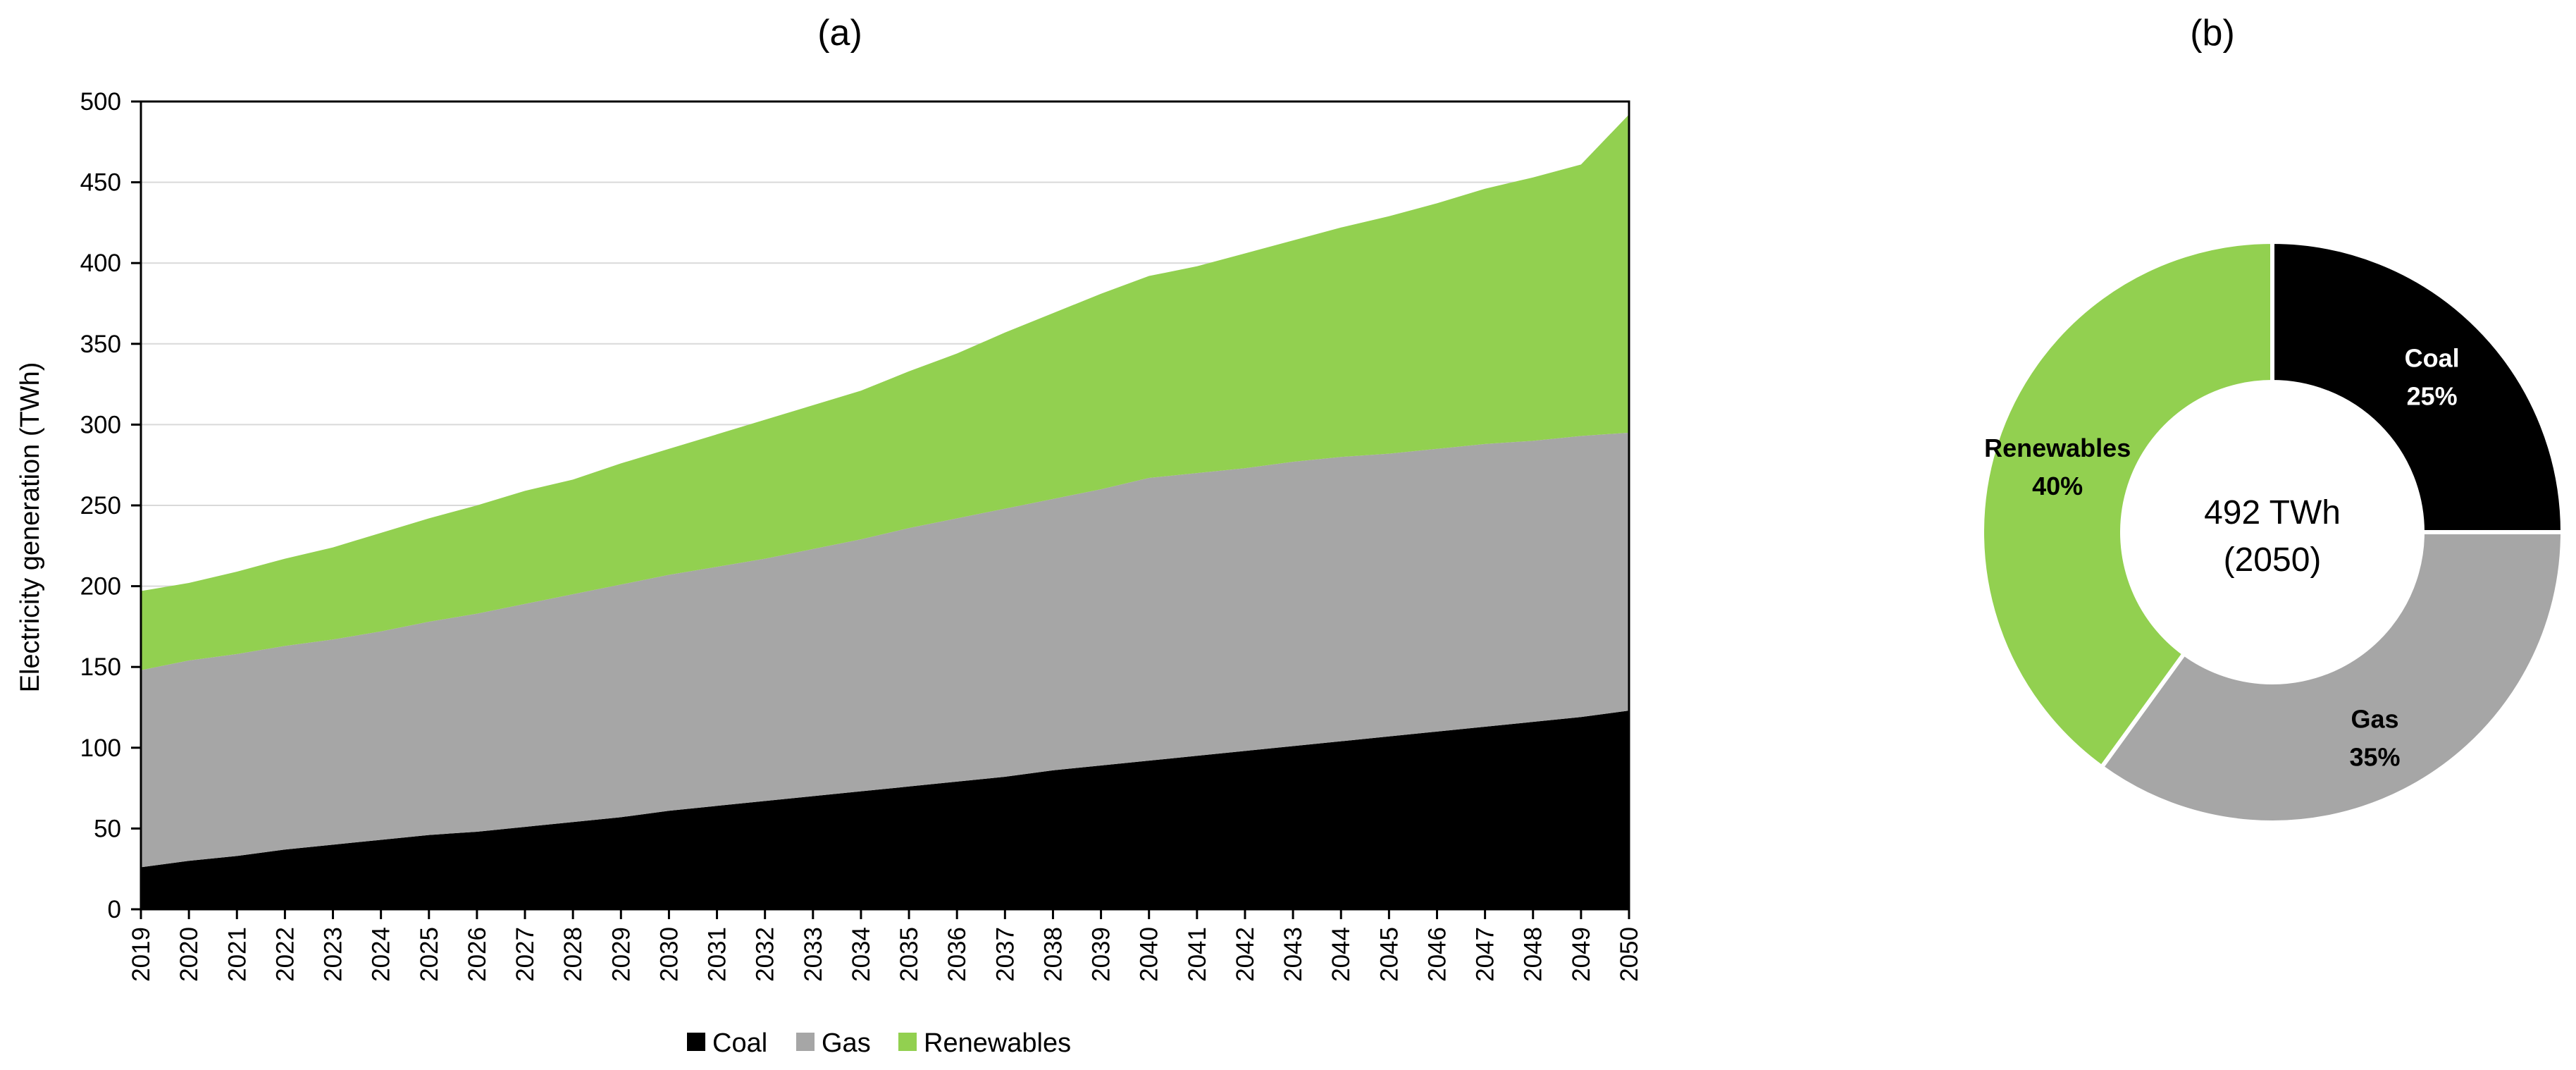  What do you see at coordinates (525, 954) in the screenshot?
I see `x-tick-label: 2027` at bounding box center [525, 954].